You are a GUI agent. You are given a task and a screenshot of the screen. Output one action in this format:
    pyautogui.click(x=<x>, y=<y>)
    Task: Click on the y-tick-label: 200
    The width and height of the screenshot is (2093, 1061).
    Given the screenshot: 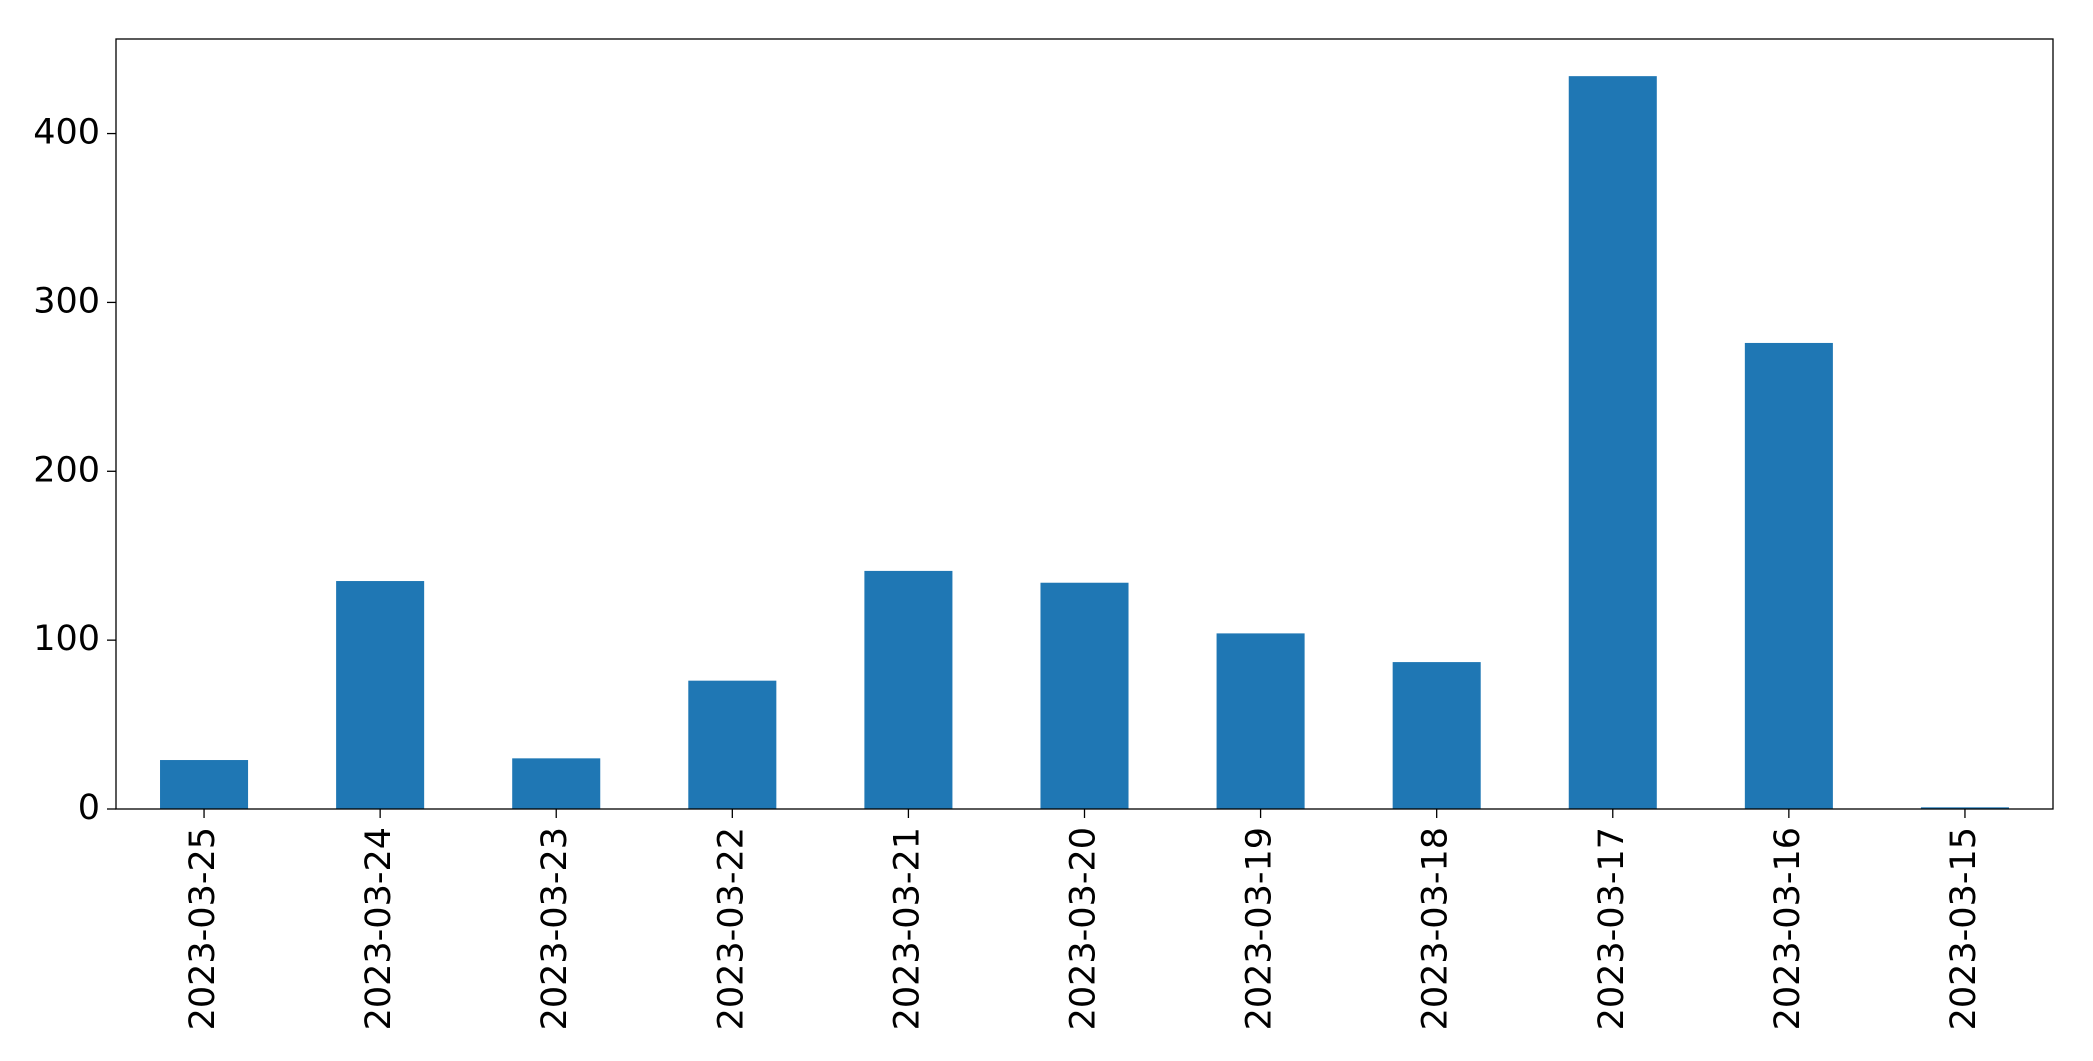 What is the action you would take?
    pyautogui.click(x=66, y=470)
    